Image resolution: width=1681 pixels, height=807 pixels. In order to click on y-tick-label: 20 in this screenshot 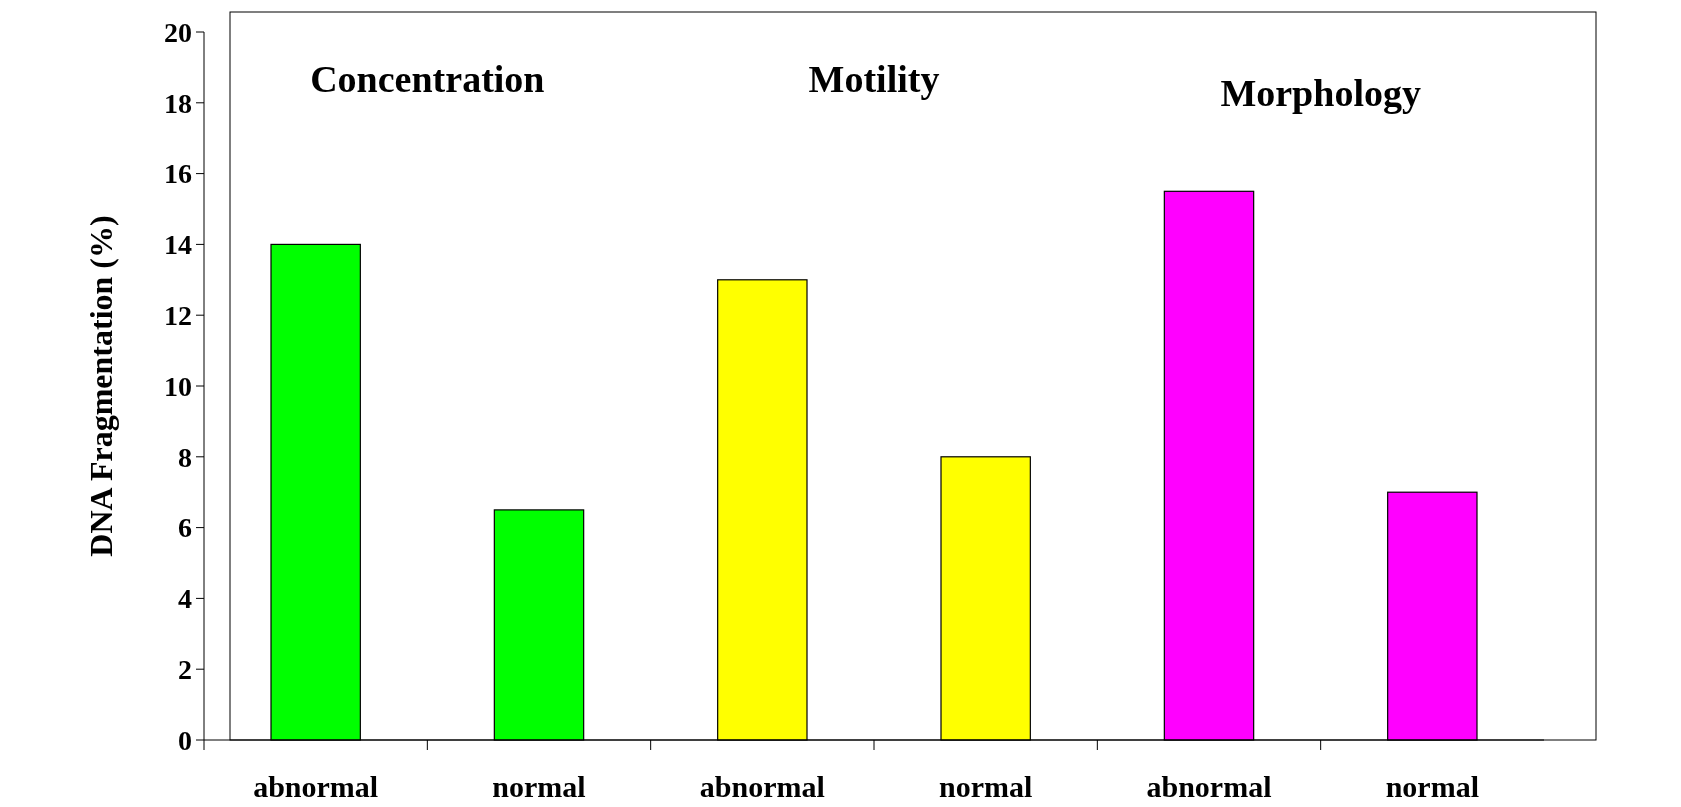, I will do `click(178, 32)`.